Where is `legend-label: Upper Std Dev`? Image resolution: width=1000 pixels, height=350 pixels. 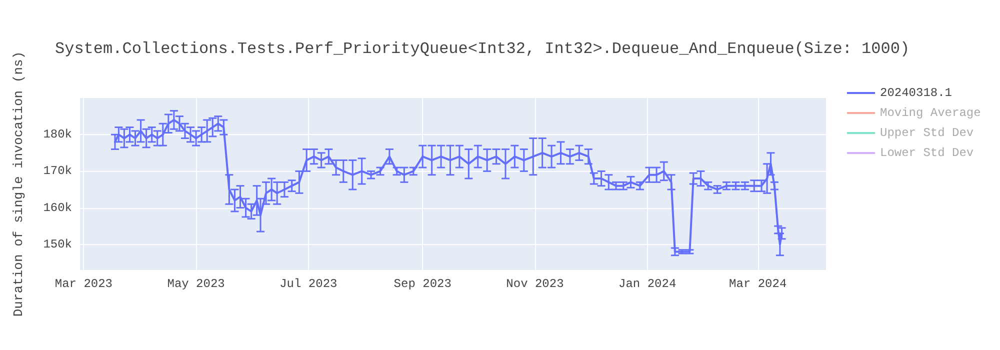 legend-label: Upper Std Dev is located at coordinates (927, 133).